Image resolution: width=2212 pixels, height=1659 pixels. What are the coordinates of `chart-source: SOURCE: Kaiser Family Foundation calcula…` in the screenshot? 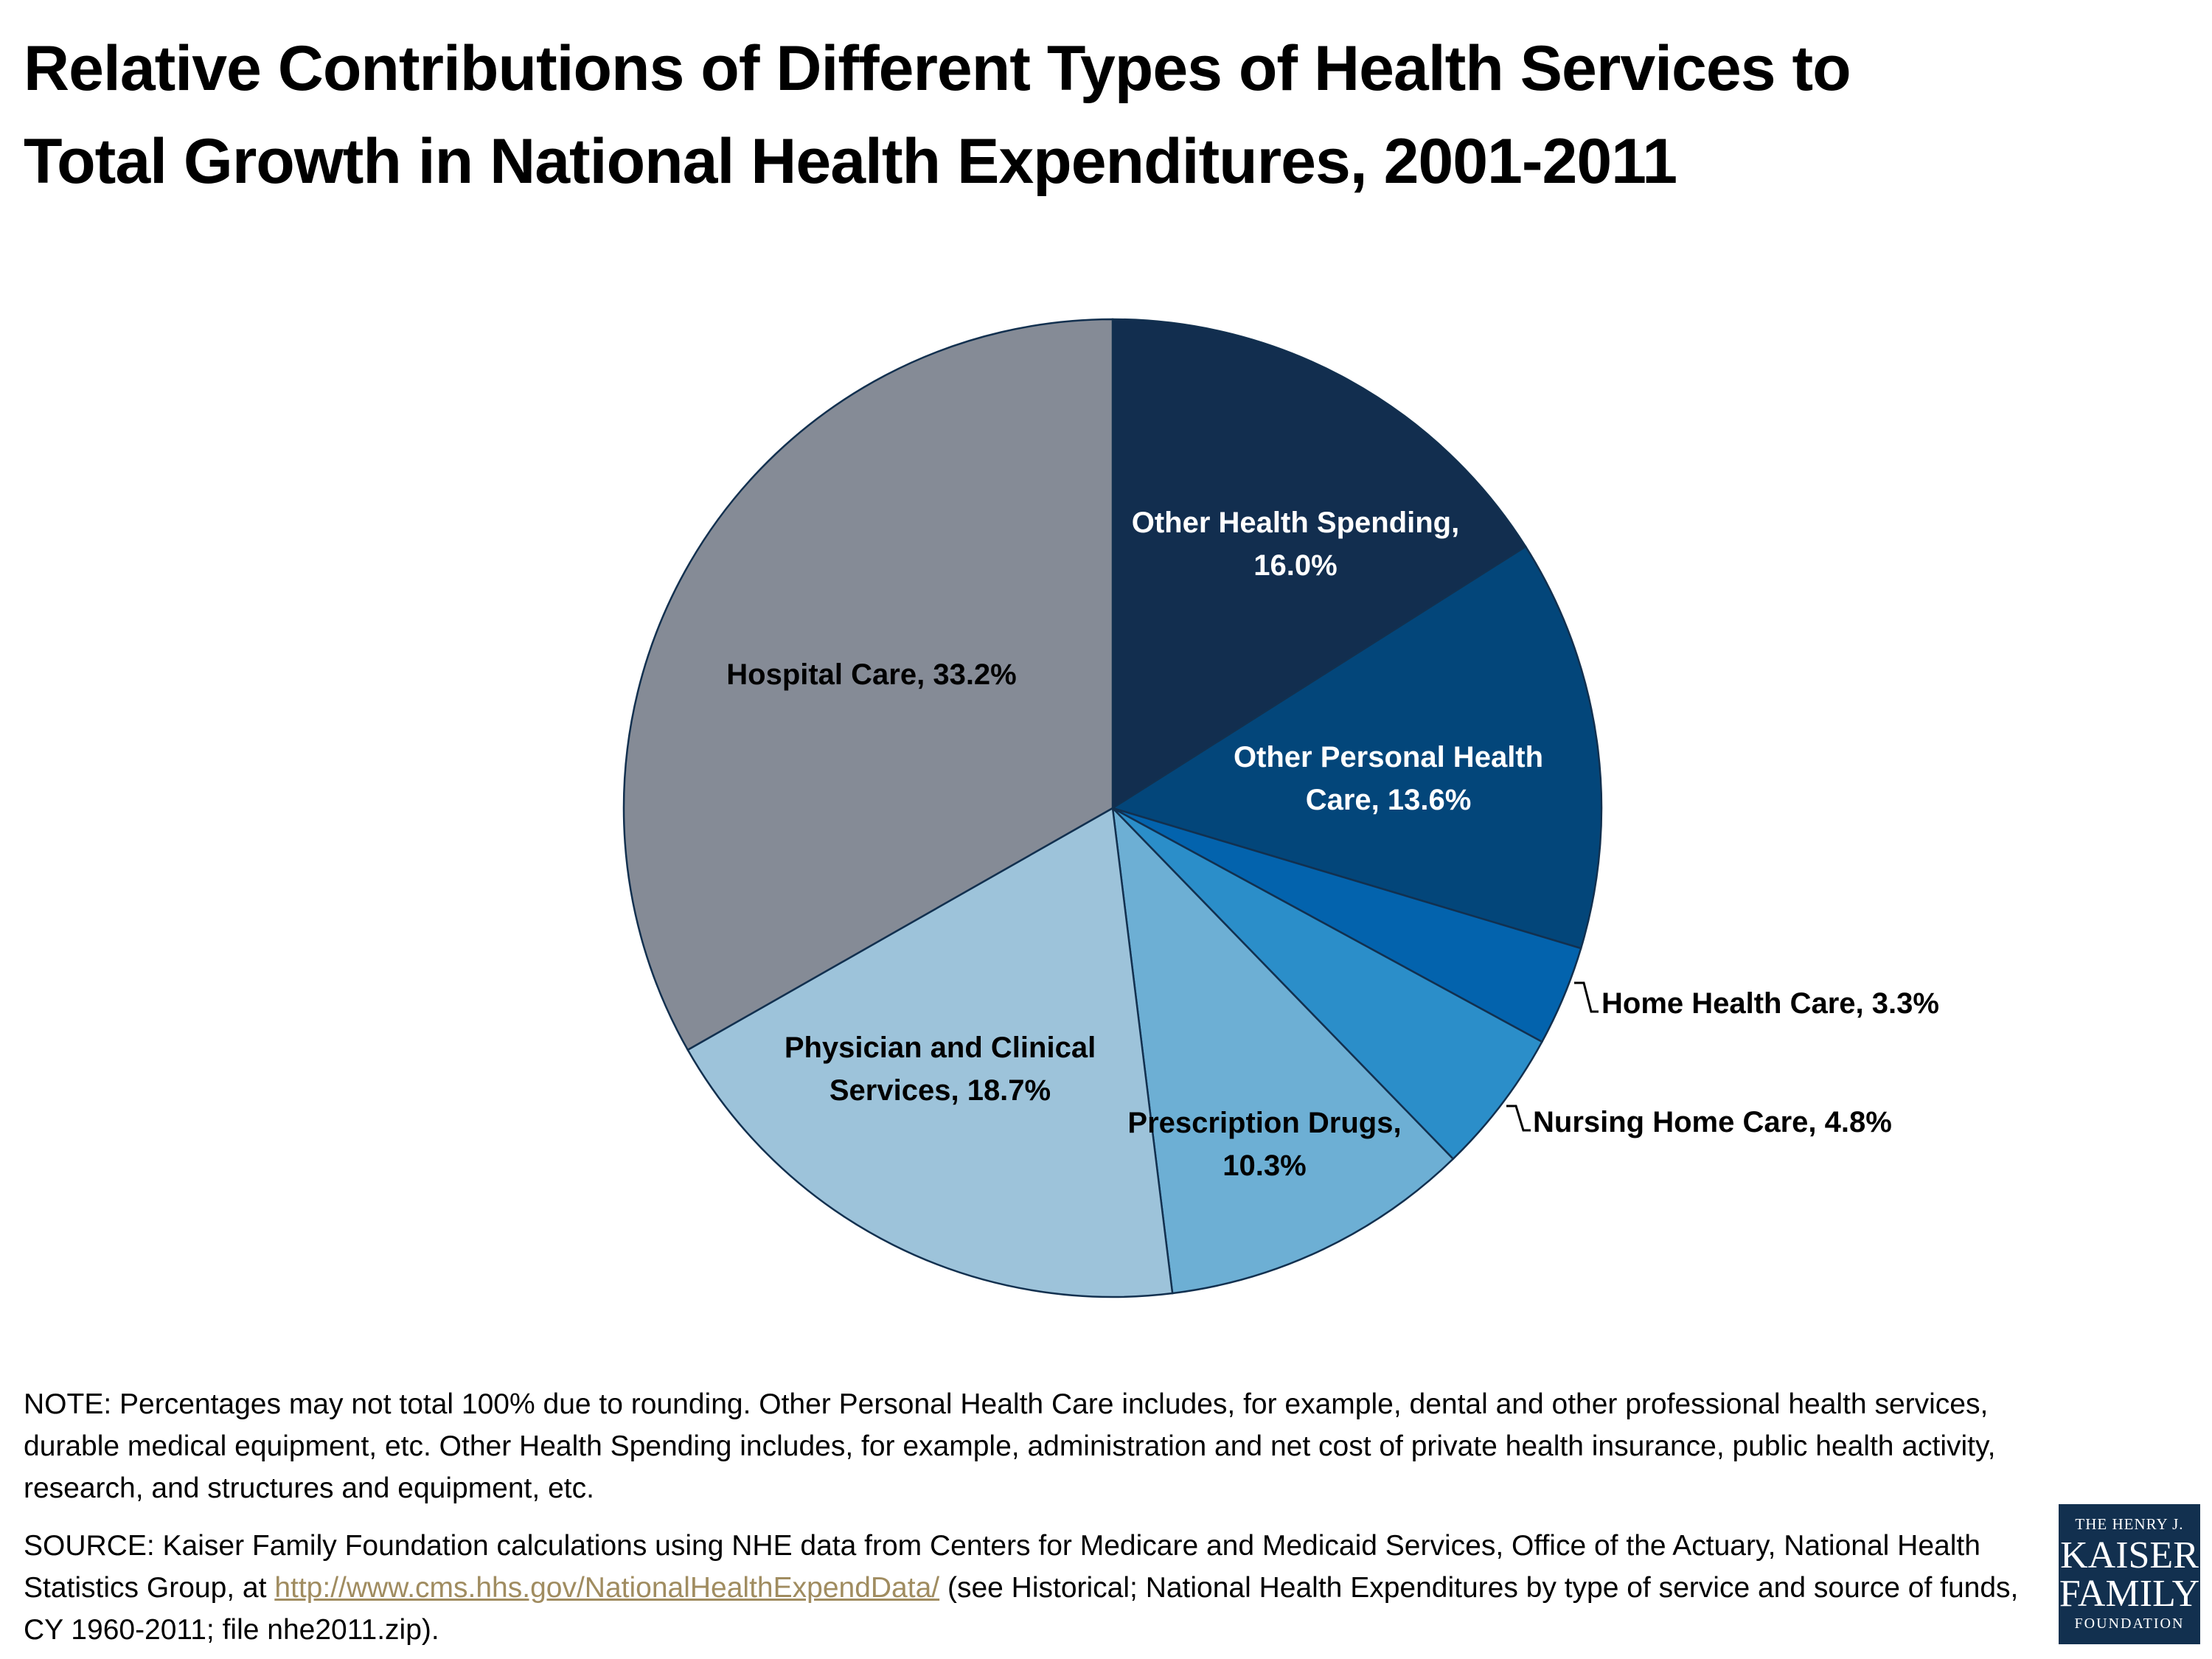 It's located at (1041, 1588).